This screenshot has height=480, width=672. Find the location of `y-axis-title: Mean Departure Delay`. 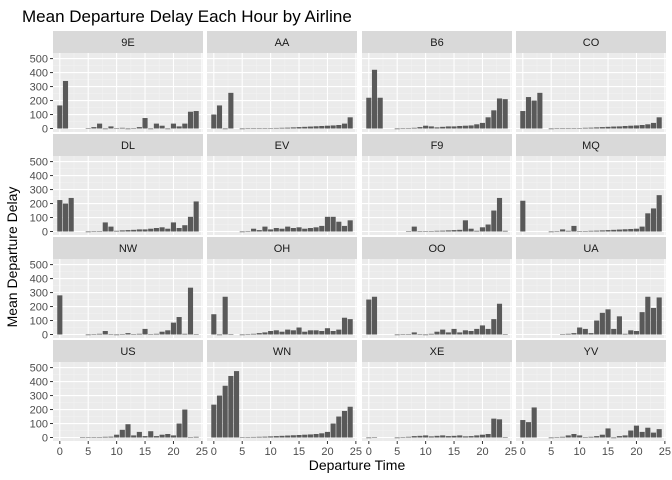

y-axis-title: Mean Departure Delay is located at coordinates (12, 257).